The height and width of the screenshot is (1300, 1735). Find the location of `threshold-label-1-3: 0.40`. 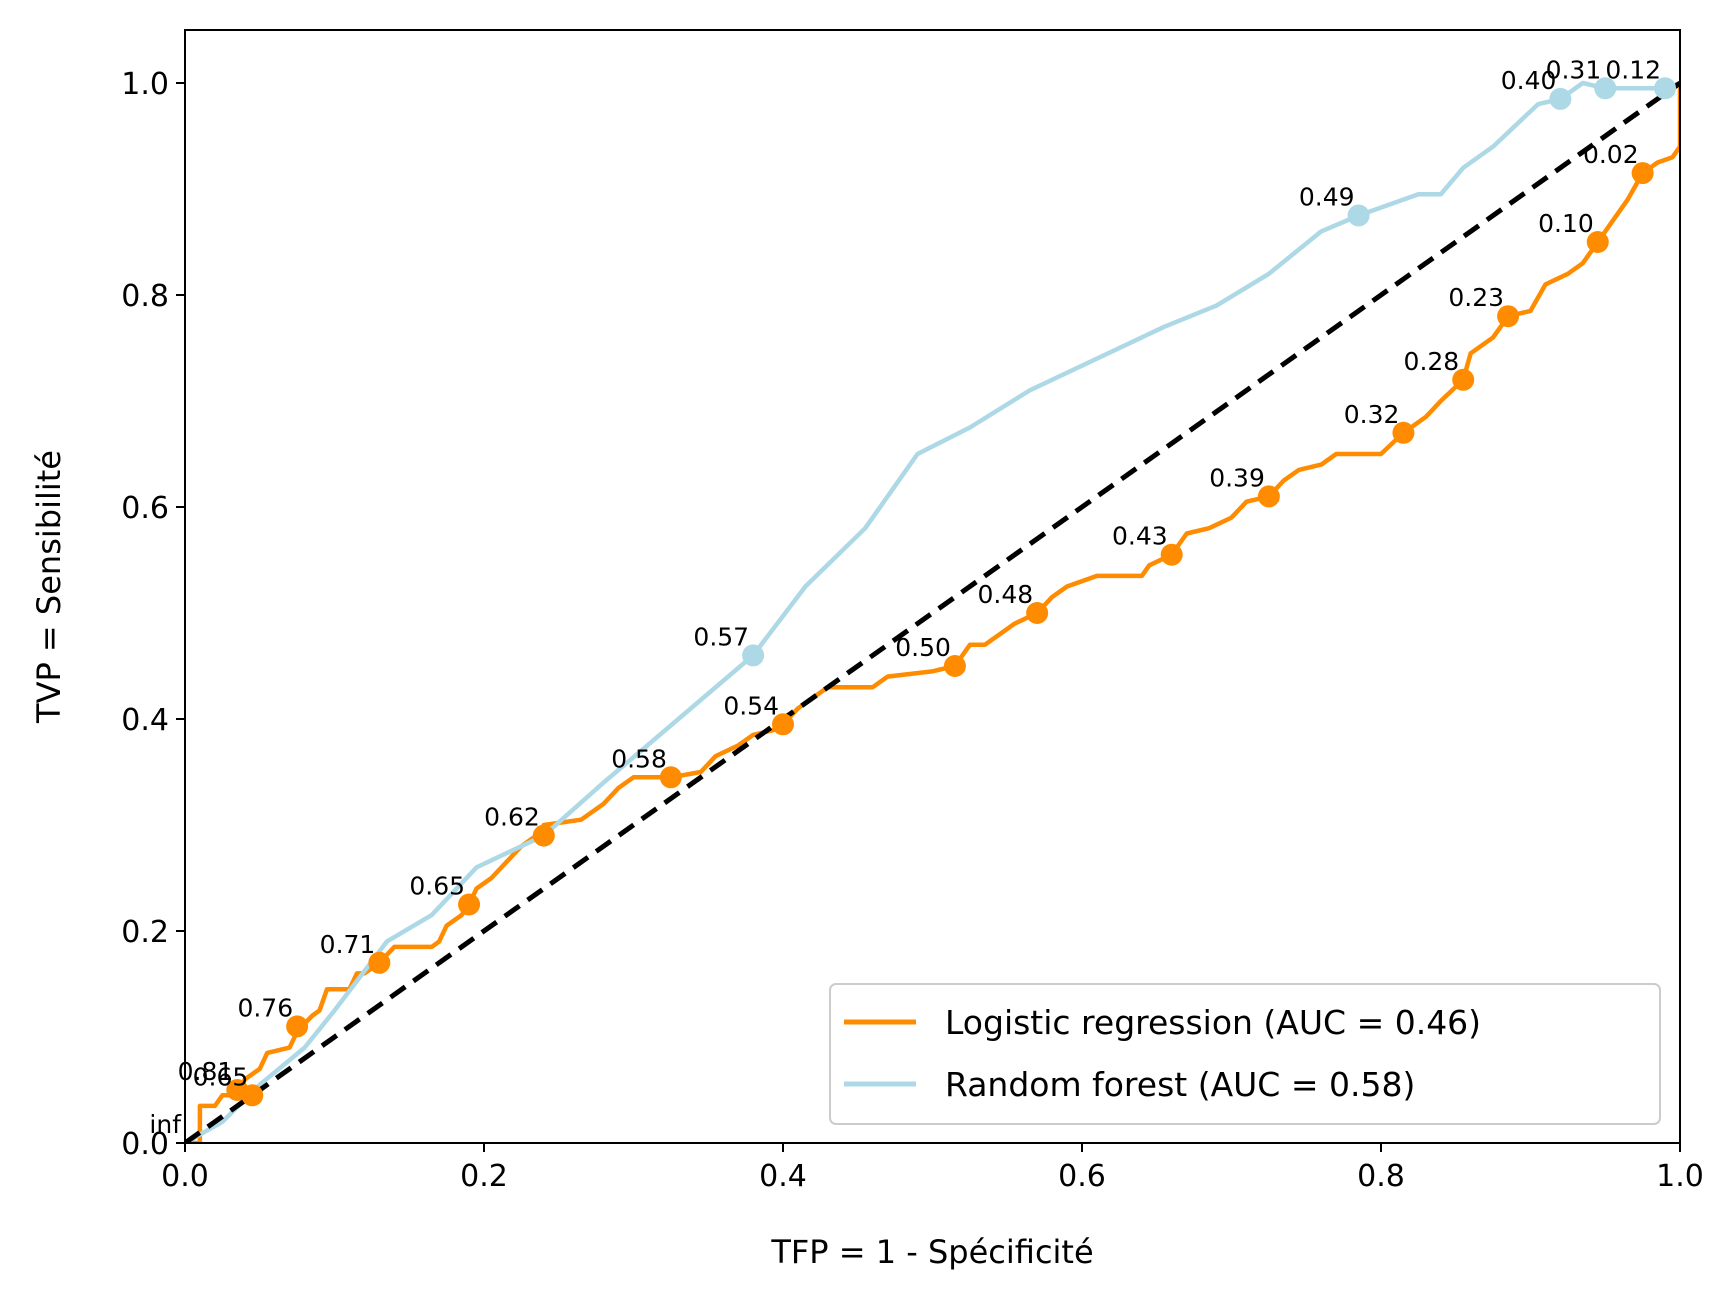

threshold-label-1-3: 0.40 is located at coordinates (1529, 80).